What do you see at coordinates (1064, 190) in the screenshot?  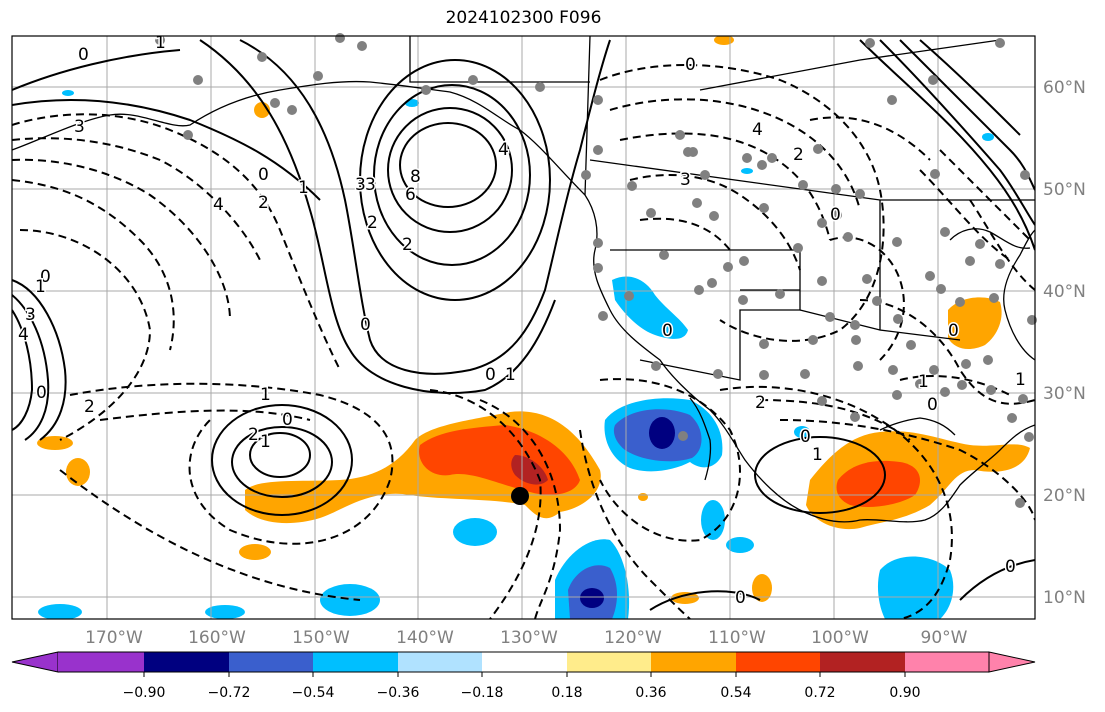 I see `lat-label: 50°N` at bounding box center [1064, 190].